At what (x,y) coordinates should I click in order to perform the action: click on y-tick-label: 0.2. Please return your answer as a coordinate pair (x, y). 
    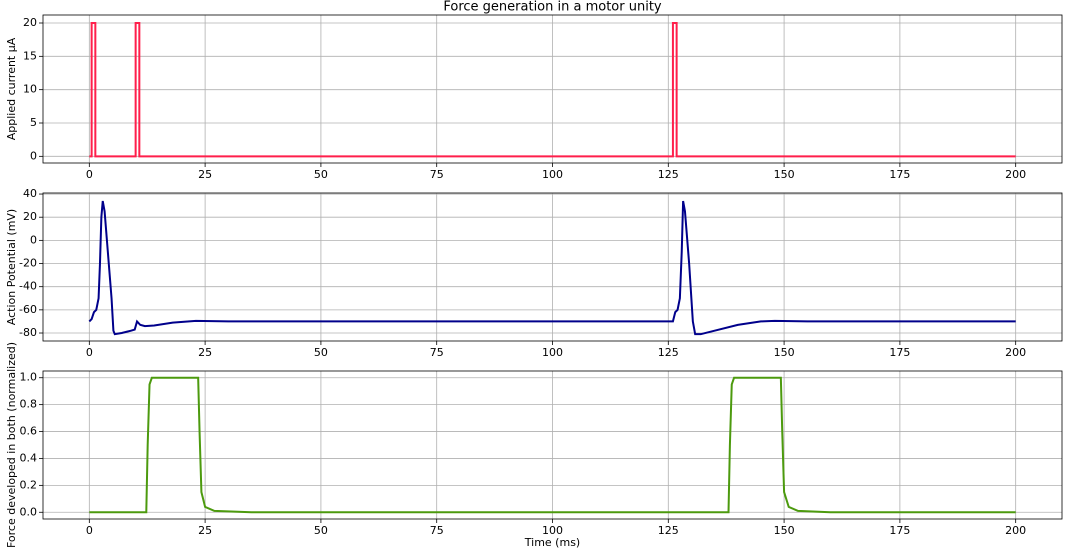
    Looking at the image, I should click on (29, 484).